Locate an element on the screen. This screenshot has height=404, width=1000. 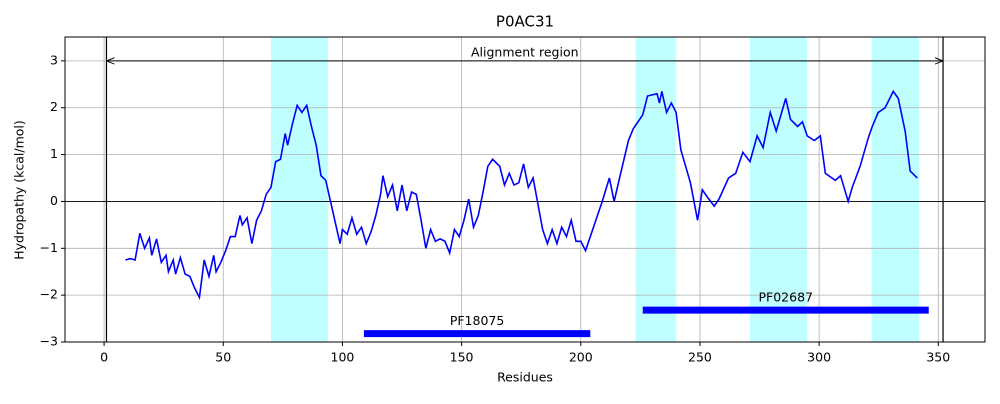
y-tick-label: 1 is located at coordinates (54, 153).